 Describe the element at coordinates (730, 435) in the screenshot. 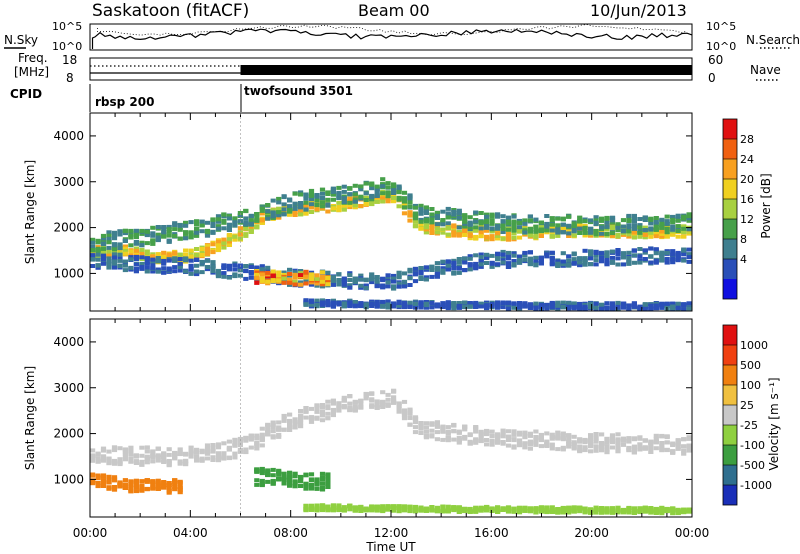

I see `colorbar-segment` at that location.